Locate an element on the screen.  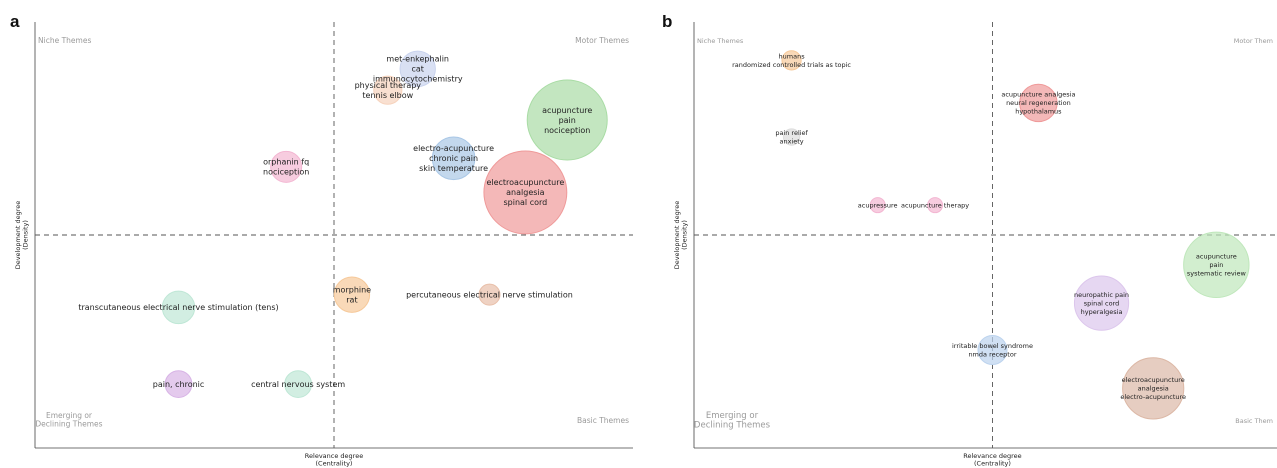
quadrant-label-motor: Motor Themes is located at coordinates (602, 40).